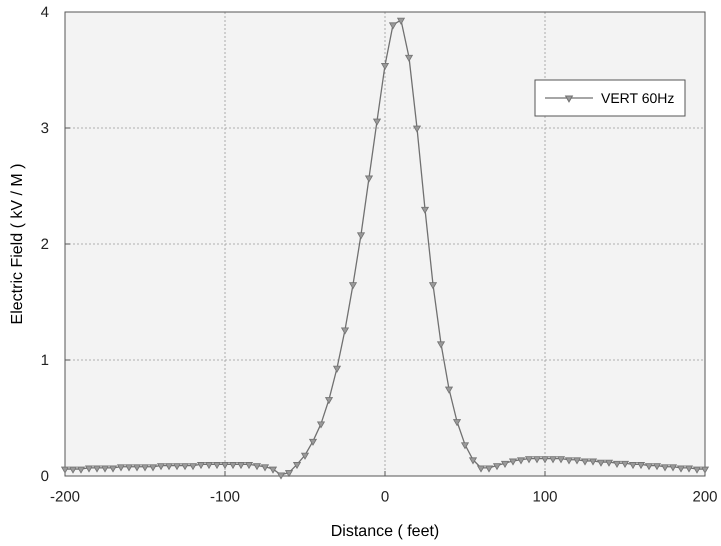 The height and width of the screenshot is (546, 721). What do you see at coordinates (44, 12) in the screenshot?
I see `y-tick-label: 4` at bounding box center [44, 12].